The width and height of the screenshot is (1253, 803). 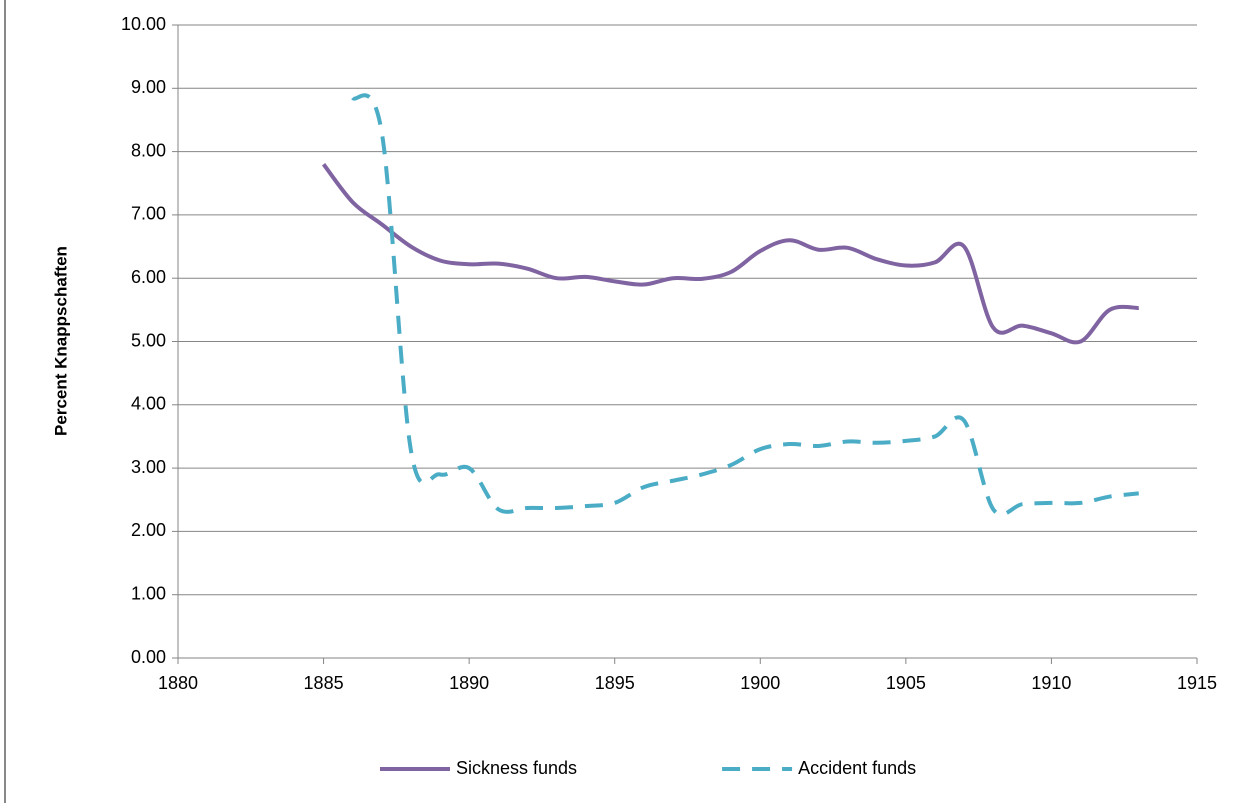 I want to click on y-tick-label: 4.00, so click(x=148, y=404).